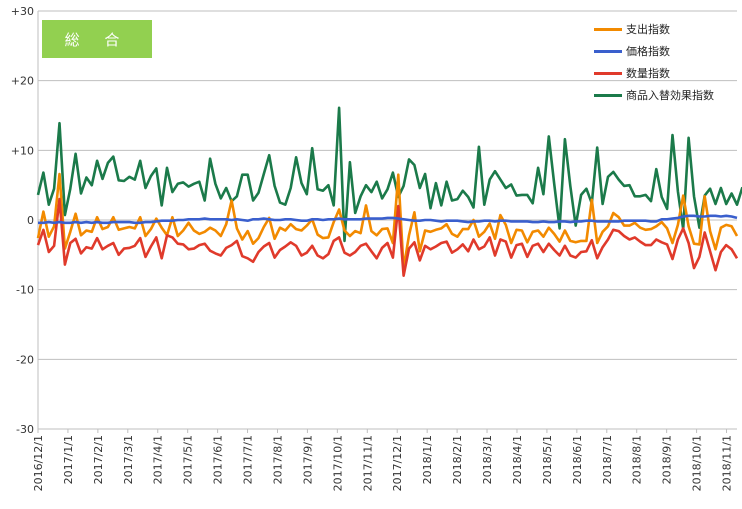  I want to click on x-tick-label: 2018/1/1, so click(427, 459).